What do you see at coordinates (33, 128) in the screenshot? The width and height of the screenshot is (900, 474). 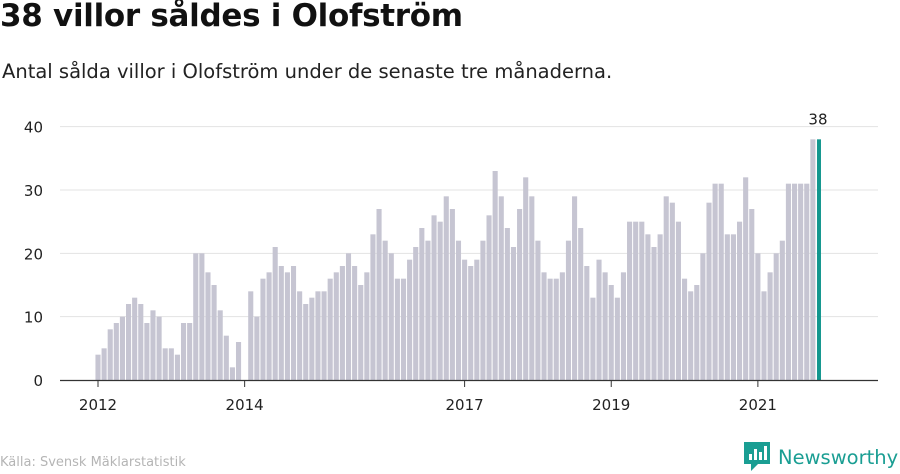 I see `y-tick-label: 40` at bounding box center [33, 128].